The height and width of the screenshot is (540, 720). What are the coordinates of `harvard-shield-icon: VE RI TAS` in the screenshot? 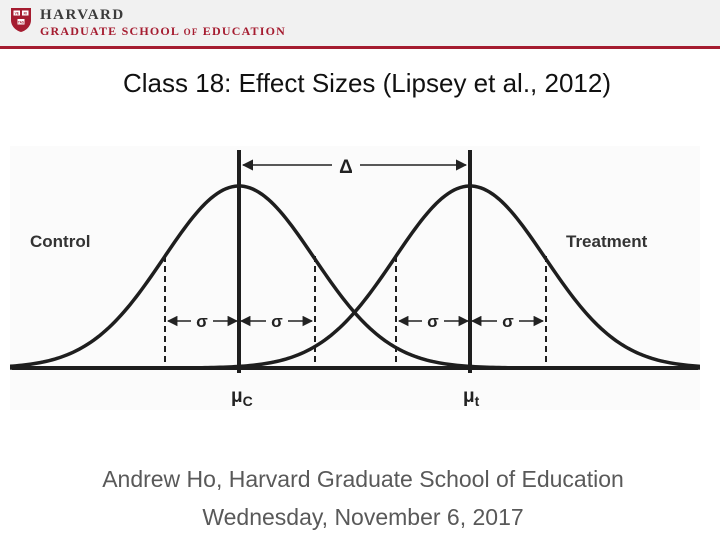 It's located at (21, 20).